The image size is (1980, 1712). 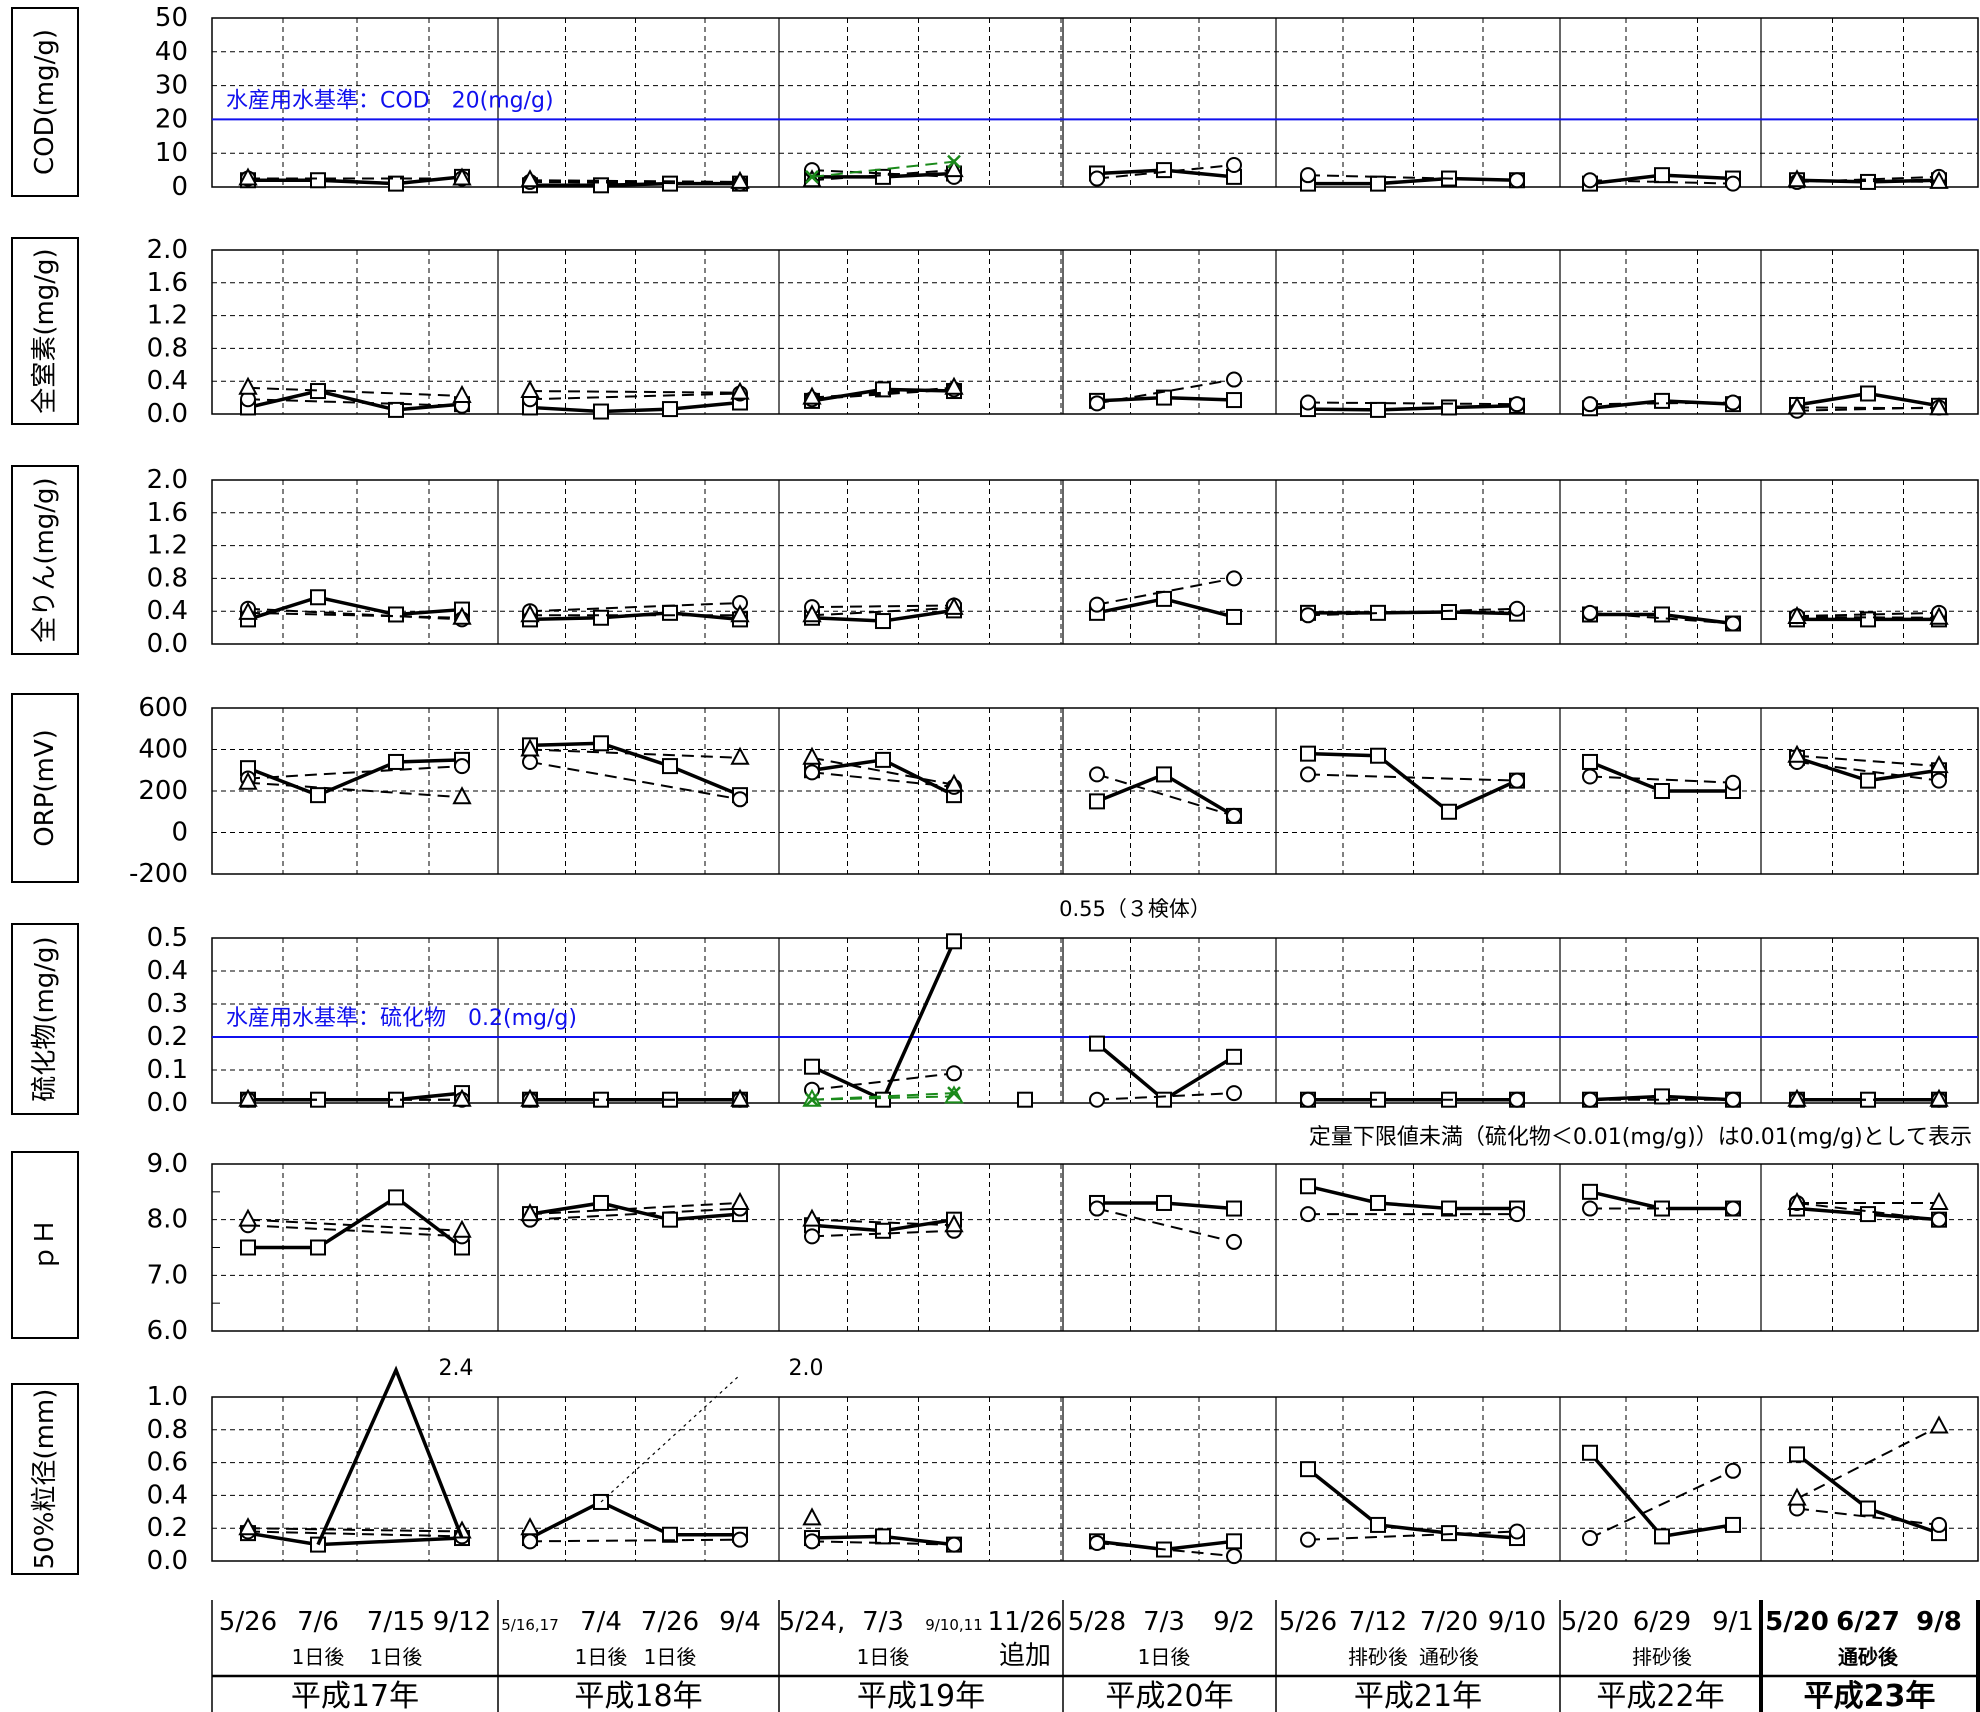 I want to click on y-axis-label: ORP(mV), so click(x=45, y=788).